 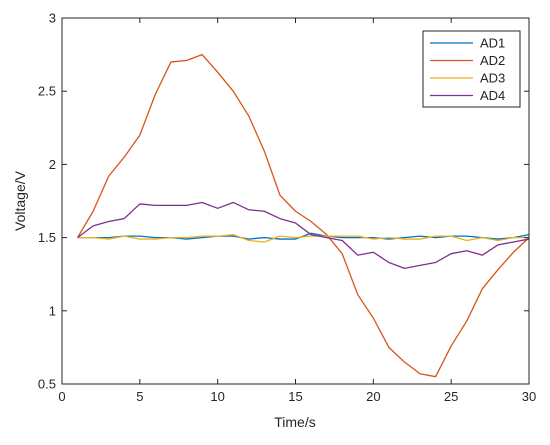 What do you see at coordinates (47, 237) in the screenshot?
I see `y-tick-label: 1.5` at bounding box center [47, 237].